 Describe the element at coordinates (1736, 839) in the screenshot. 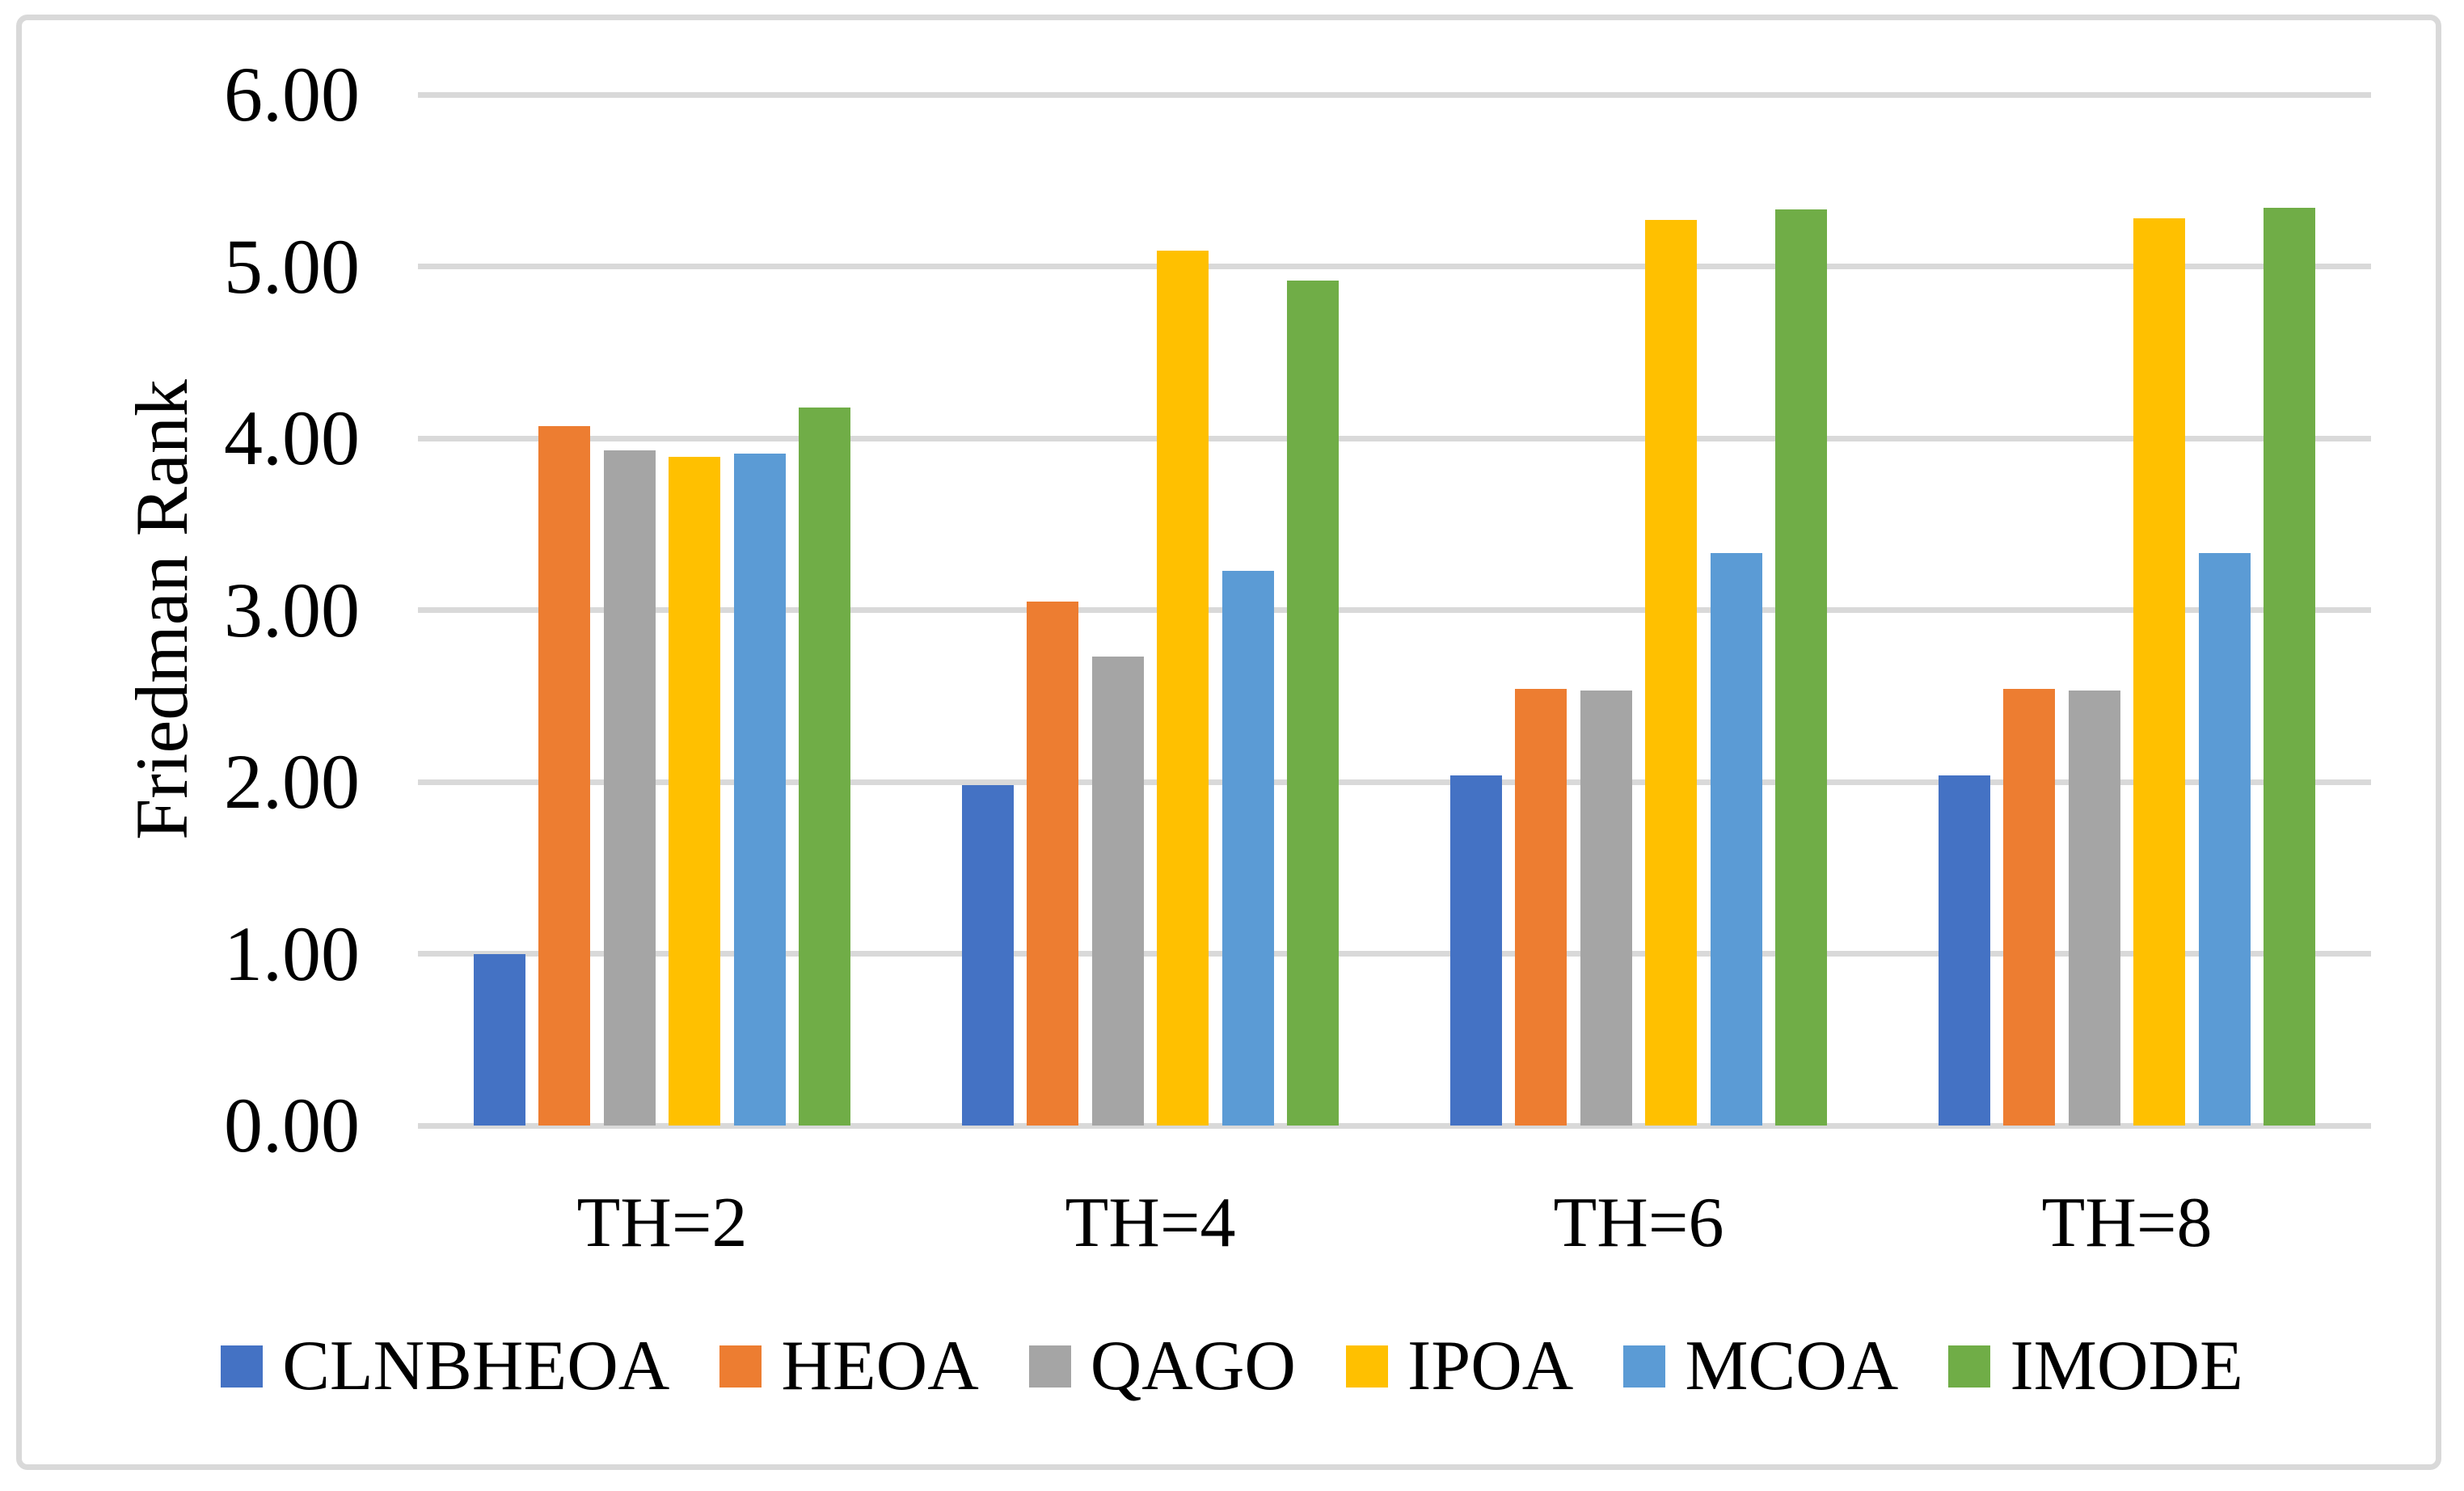

I see `bar-MCOA-TH=6` at that location.